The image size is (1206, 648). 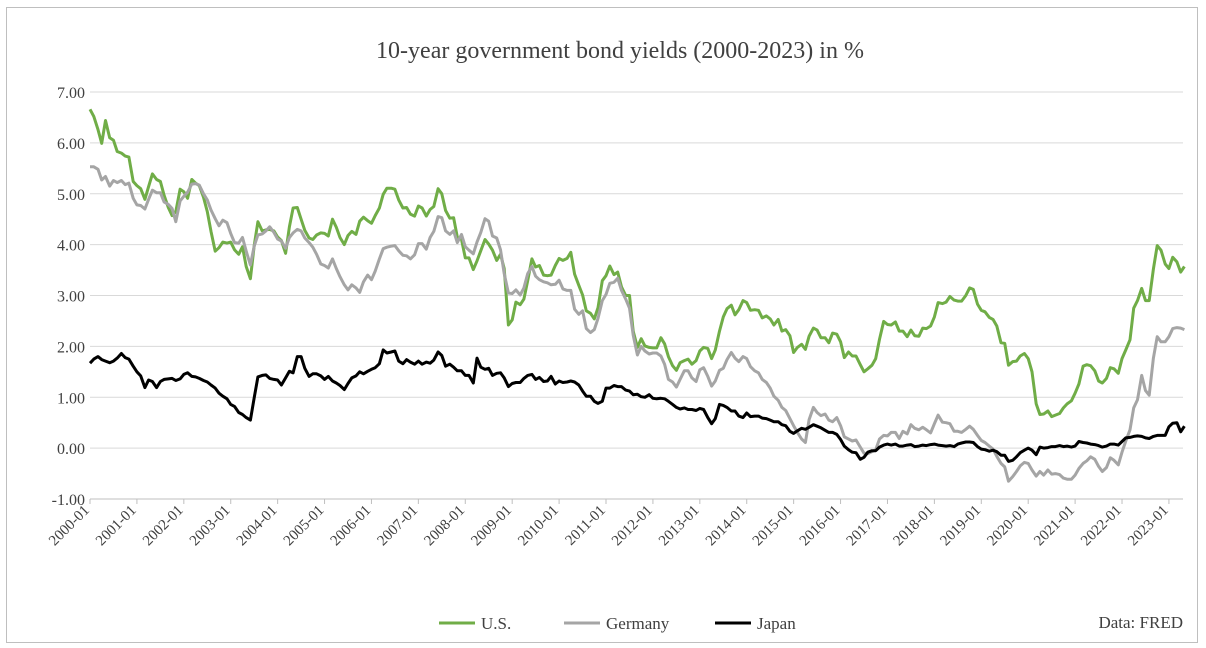 I want to click on y-tick-label: 3.00, so click(x=71, y=297).